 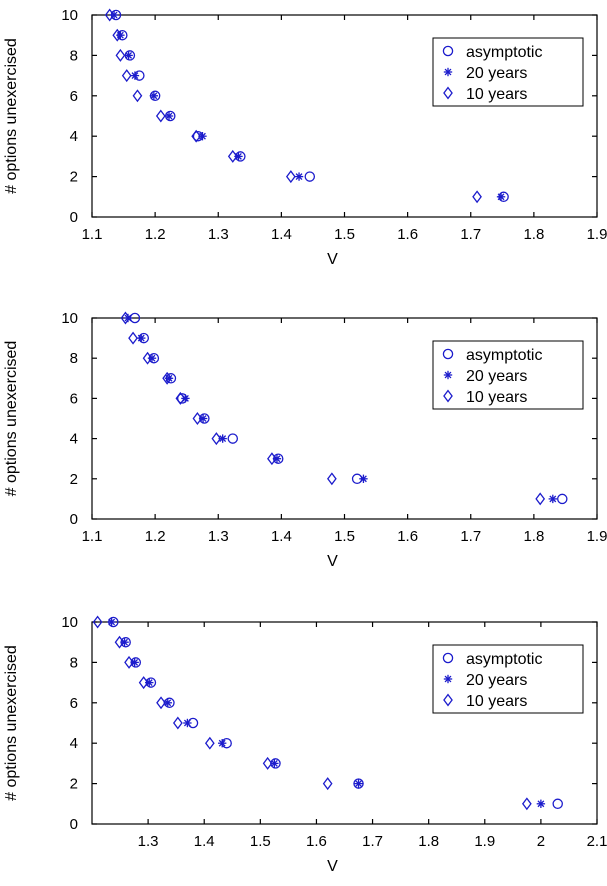 What do you see at coordinates (428, 841) in the screenshot?
I see `x-tick-label: 1.8` at bounding box center [428, 841].